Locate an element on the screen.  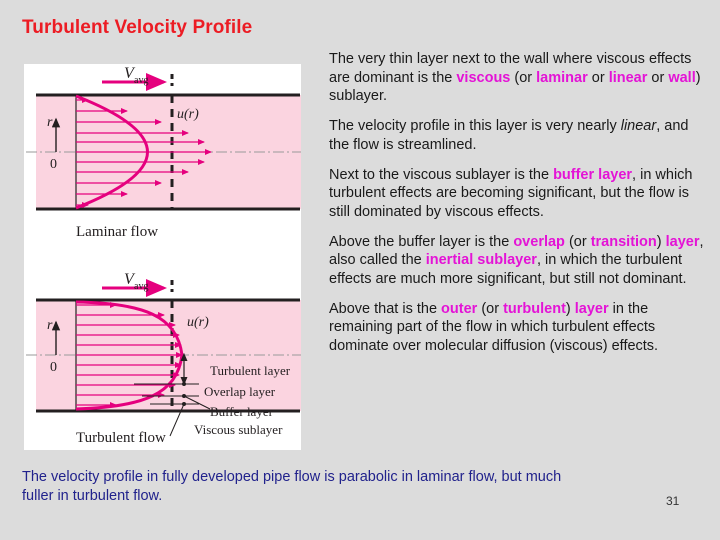
label-overlap-layer: Overlap layer is located at coordinates (240, 391).